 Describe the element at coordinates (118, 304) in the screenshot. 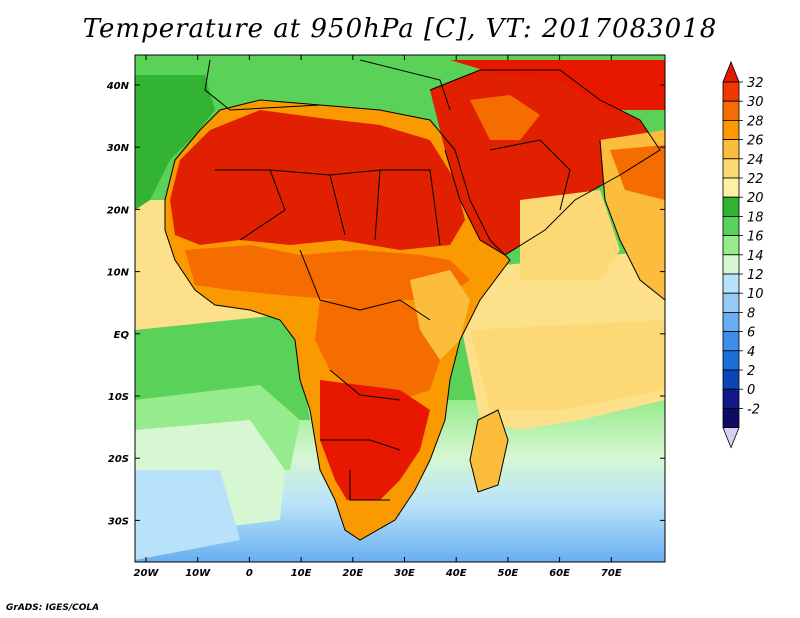

I see `latitude-labels: 40N 30N 20N 10N EQ 10S 20S 30S` at that location.